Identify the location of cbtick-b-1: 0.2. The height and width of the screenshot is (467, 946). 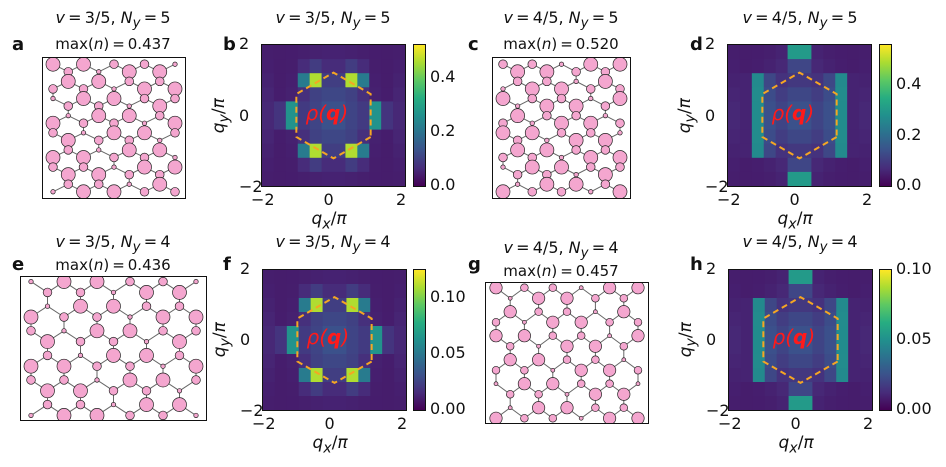
(443, 130).